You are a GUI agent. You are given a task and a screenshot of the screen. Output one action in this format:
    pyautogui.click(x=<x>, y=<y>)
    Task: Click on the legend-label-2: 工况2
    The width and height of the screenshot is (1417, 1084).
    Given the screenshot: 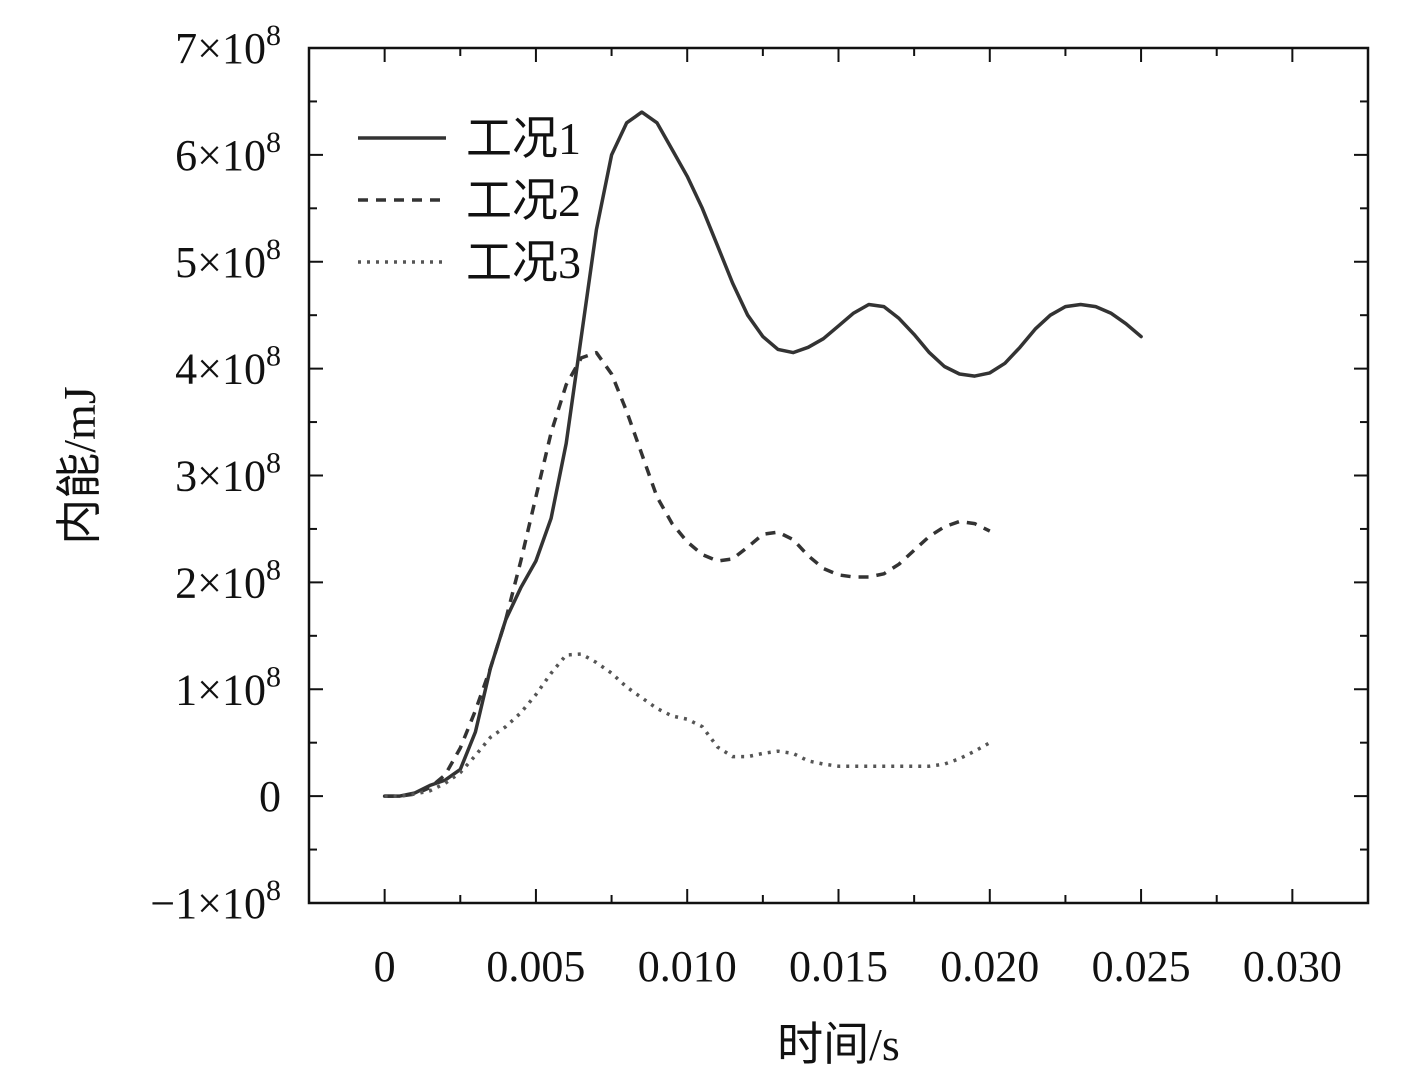 What is the action you would take?
    pyautogui.click(x=523, y=200)
    